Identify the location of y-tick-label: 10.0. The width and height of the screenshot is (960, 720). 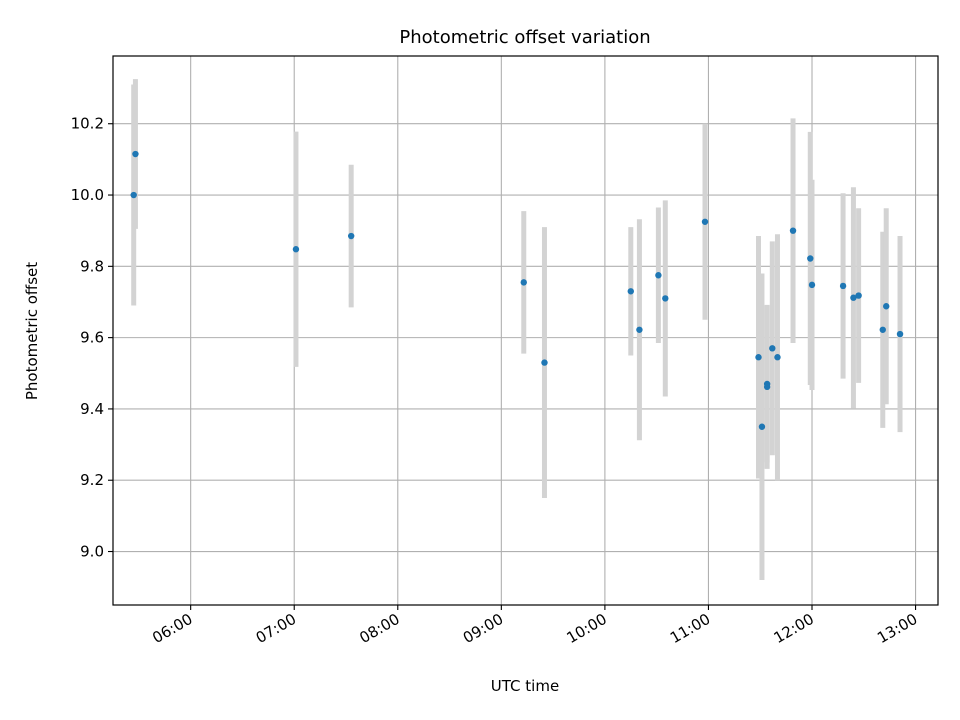
(87, 195).